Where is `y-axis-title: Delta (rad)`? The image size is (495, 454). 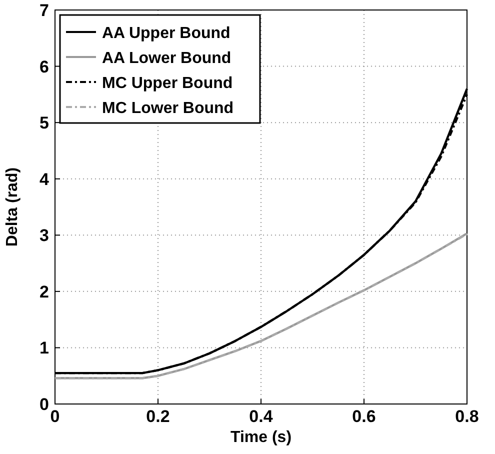 y-axis-title: Delta (rad) is located at coordinates (12, 207).